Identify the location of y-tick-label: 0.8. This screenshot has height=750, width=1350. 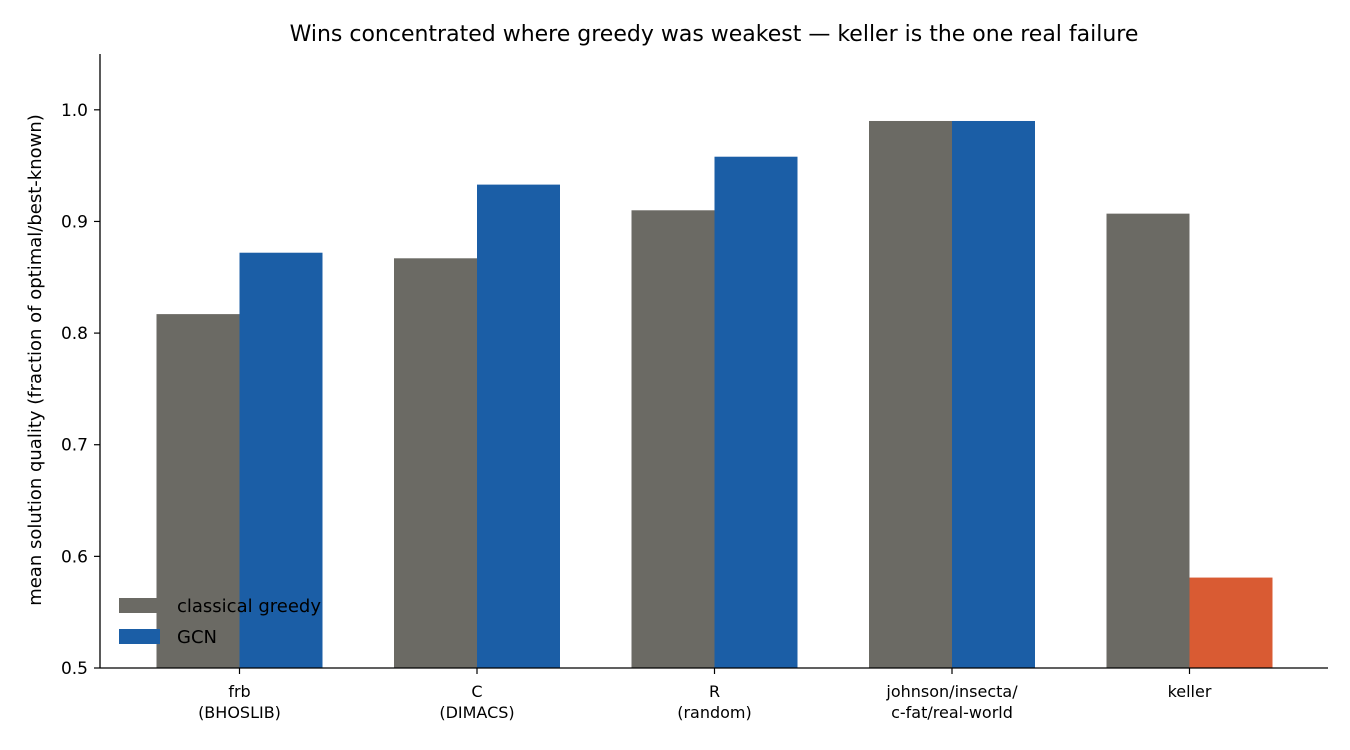
(74, 334).